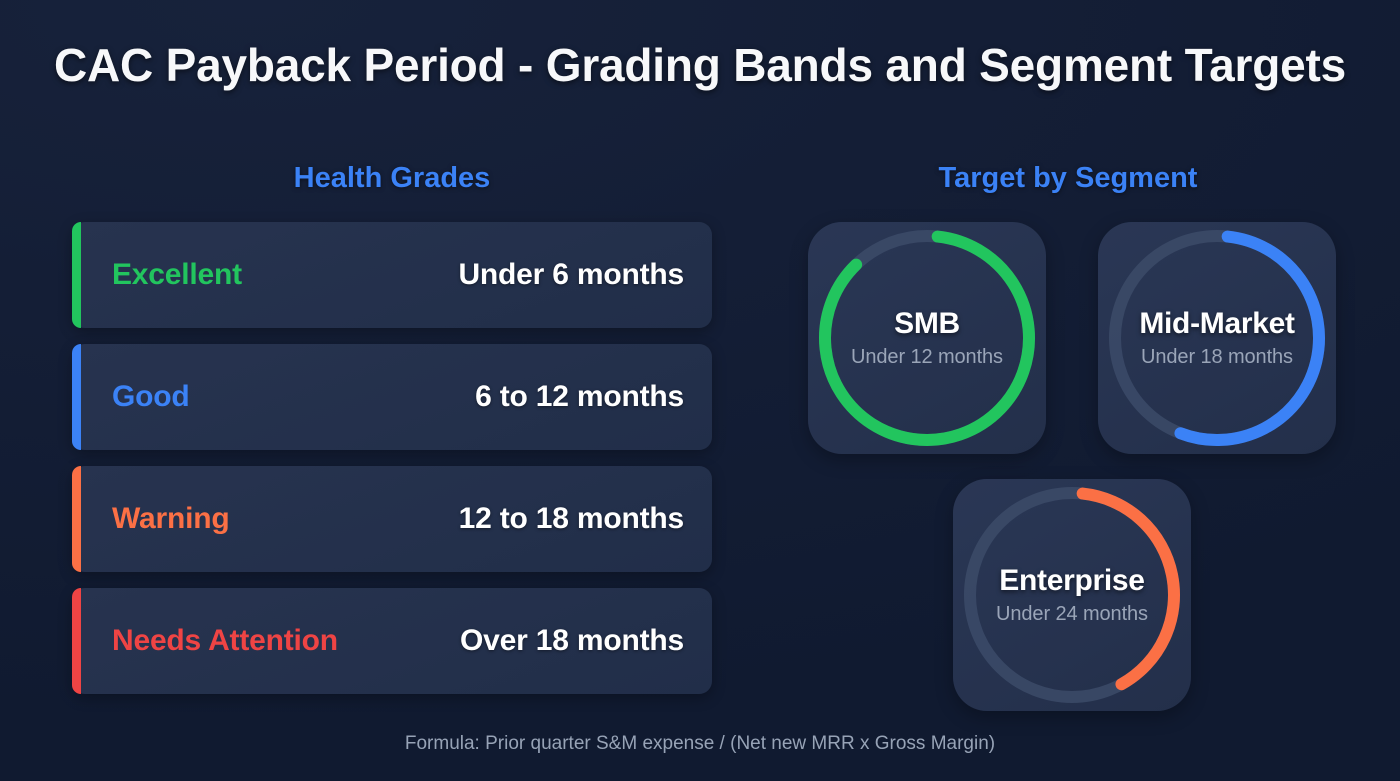 Image resolution: width=1400 pixels, height=781 pixels. I want to click on health-grades-heading: Health Grades, so click(392, 178).